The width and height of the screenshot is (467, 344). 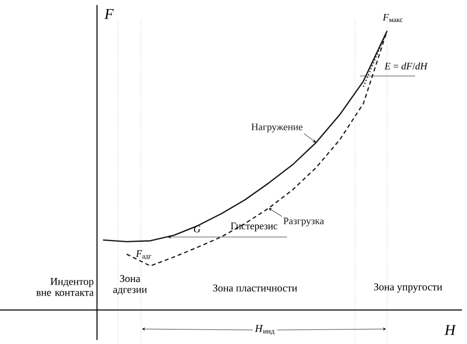 I want to click on series-label: Разгрузка, so click(x=303, y=222).